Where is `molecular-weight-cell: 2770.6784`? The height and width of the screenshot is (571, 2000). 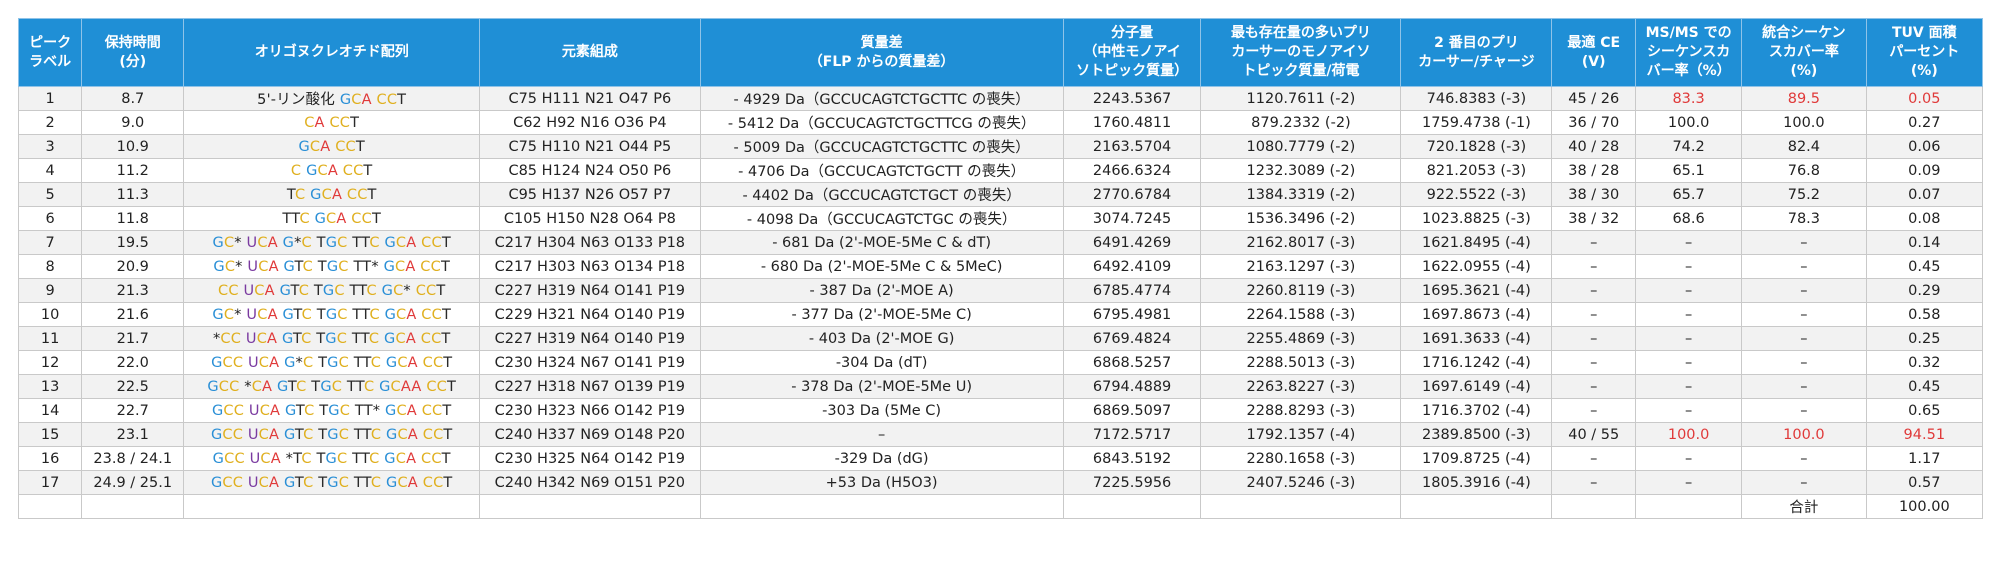
molecular-weight-cell: 2770.6784 is located at coordinates (1132, 194).